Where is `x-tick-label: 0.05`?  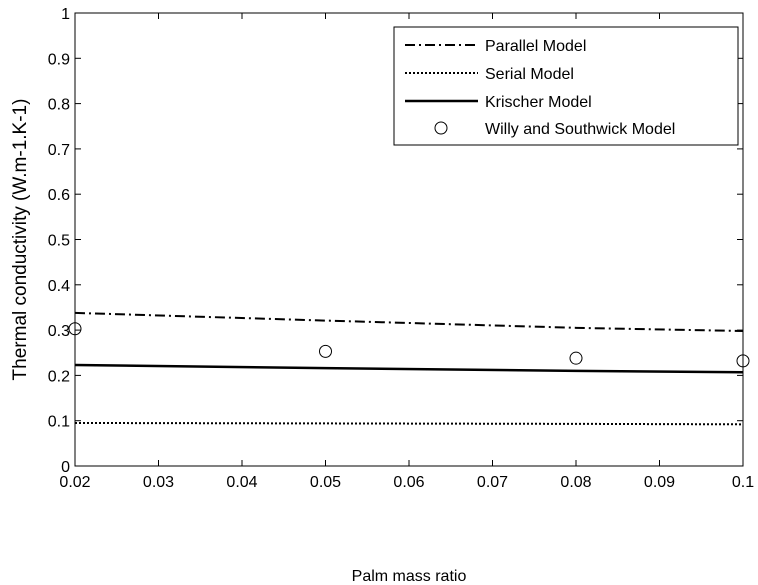
x-tick-label: 0.05 is located at coordinates (325, 482).